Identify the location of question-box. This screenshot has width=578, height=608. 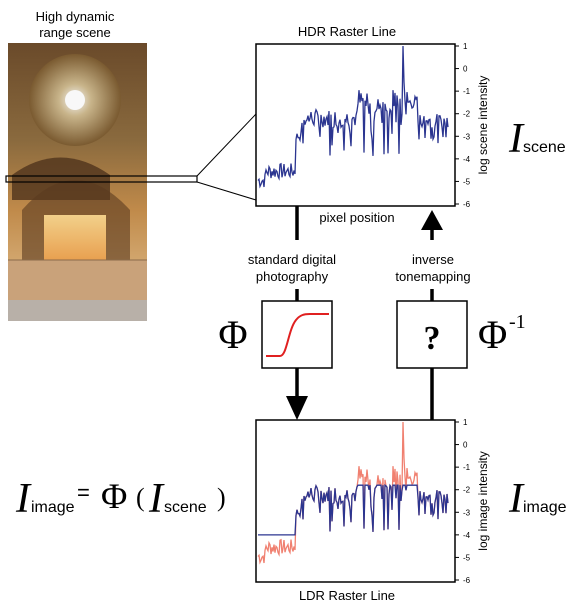
(432, 334).